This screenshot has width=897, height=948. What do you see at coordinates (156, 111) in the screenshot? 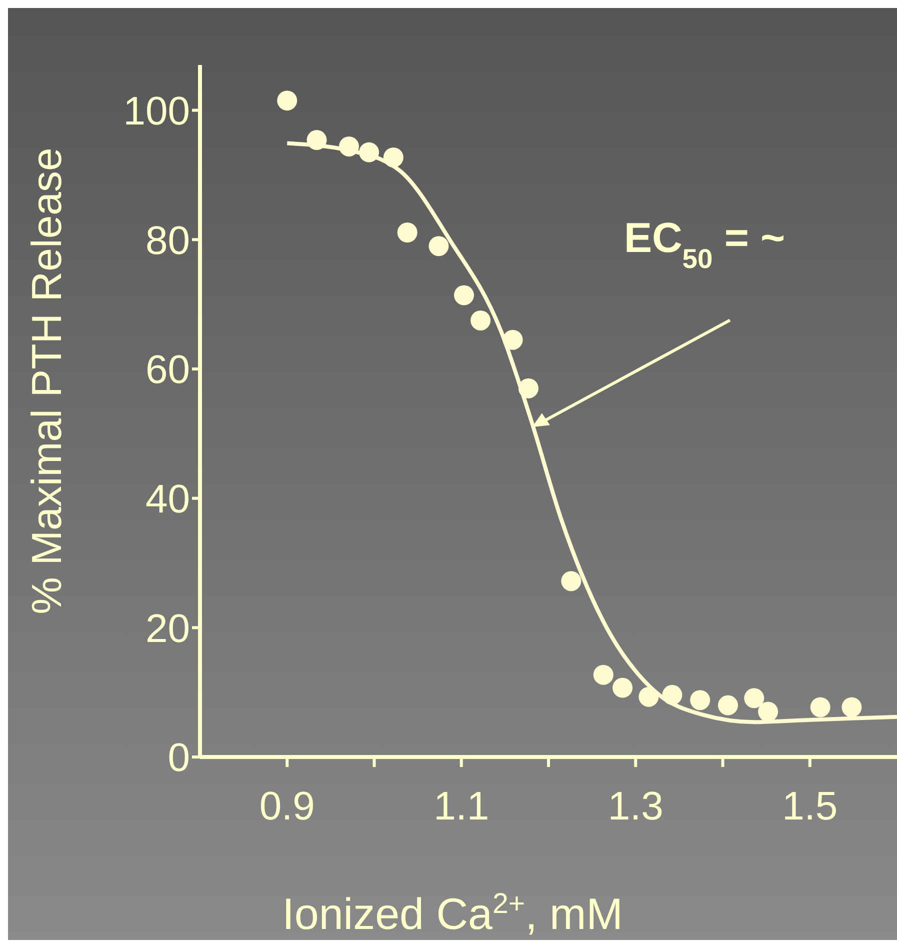
I see `y-tick-label: 100` at bounding box center [156, 111].